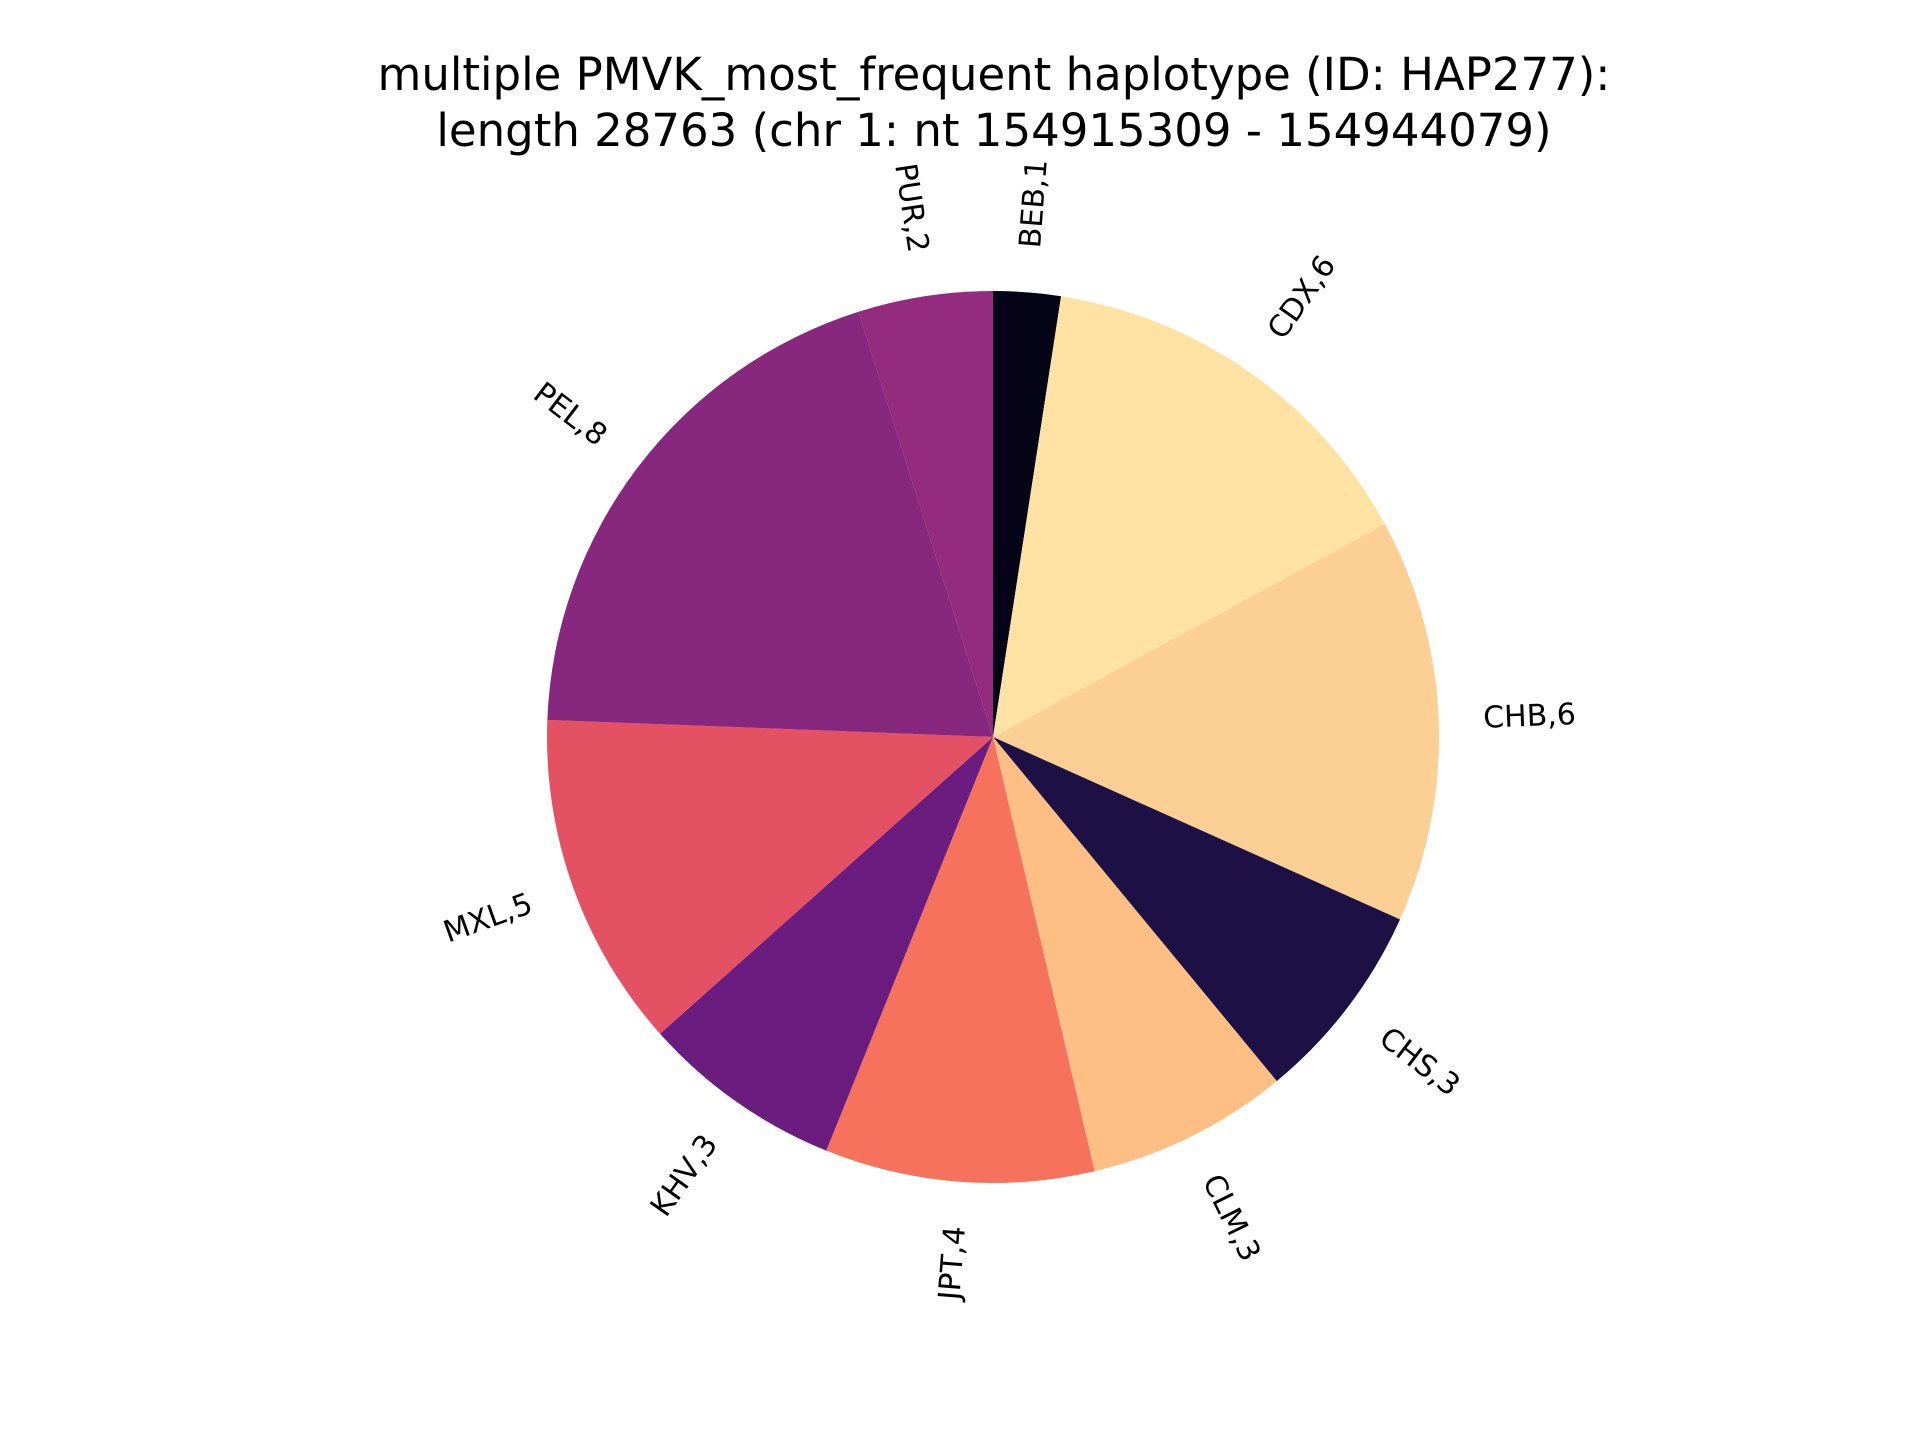 The width and height of the screenshot is (1920, 1440). I want to click on pie-slice-chs, so click(1196, 909).